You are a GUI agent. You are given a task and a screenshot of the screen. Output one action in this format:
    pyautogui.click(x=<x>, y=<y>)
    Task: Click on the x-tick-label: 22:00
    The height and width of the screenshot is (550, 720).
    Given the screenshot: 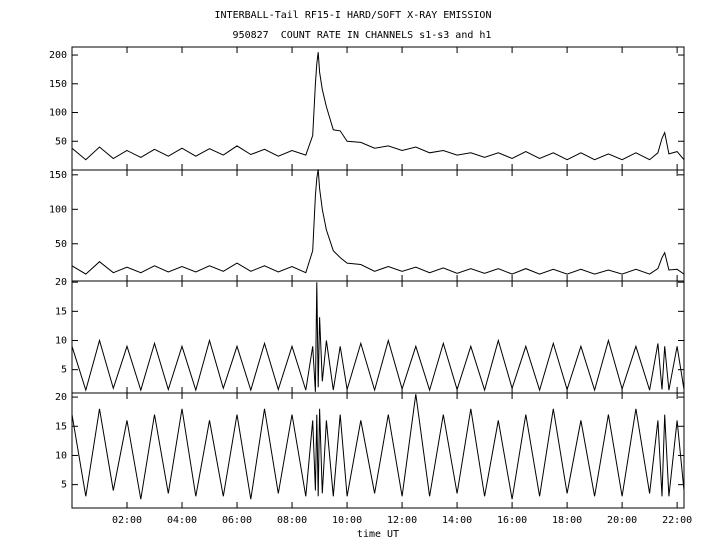 What is the action you would take?
    pyautogui.click(x=677, y=520)
    